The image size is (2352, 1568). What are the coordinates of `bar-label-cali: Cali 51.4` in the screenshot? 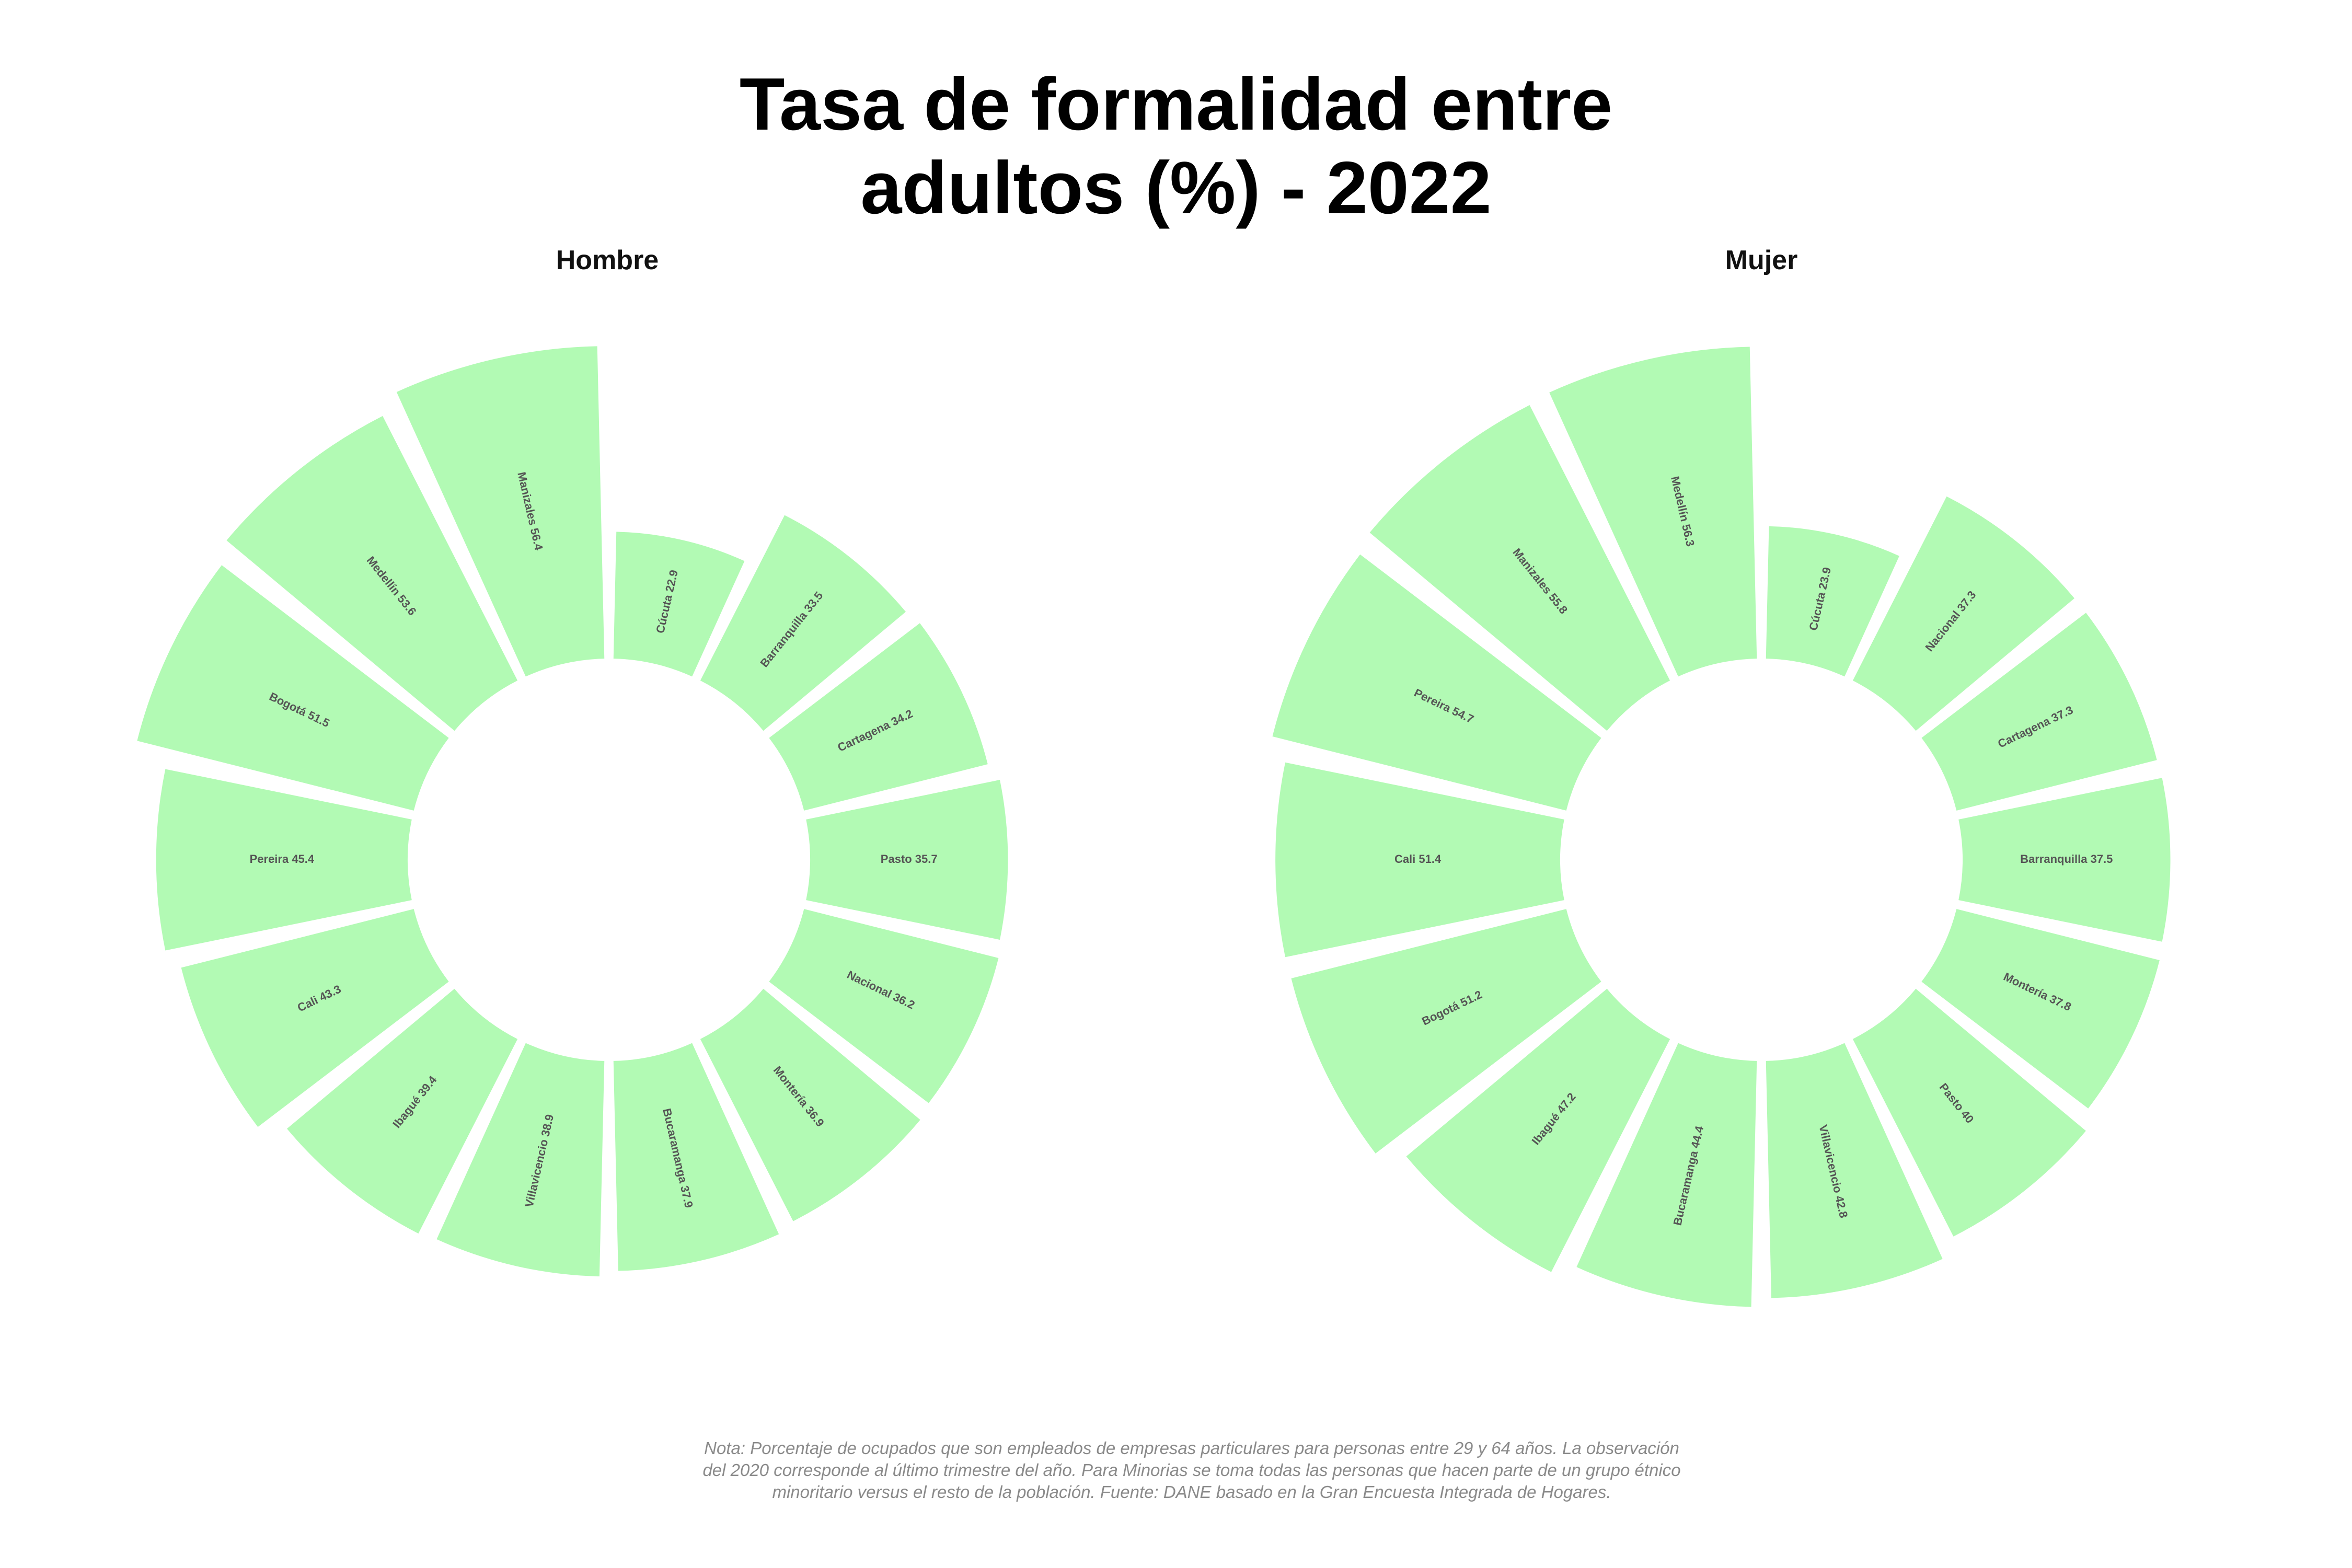 It's located at (1418, 859).